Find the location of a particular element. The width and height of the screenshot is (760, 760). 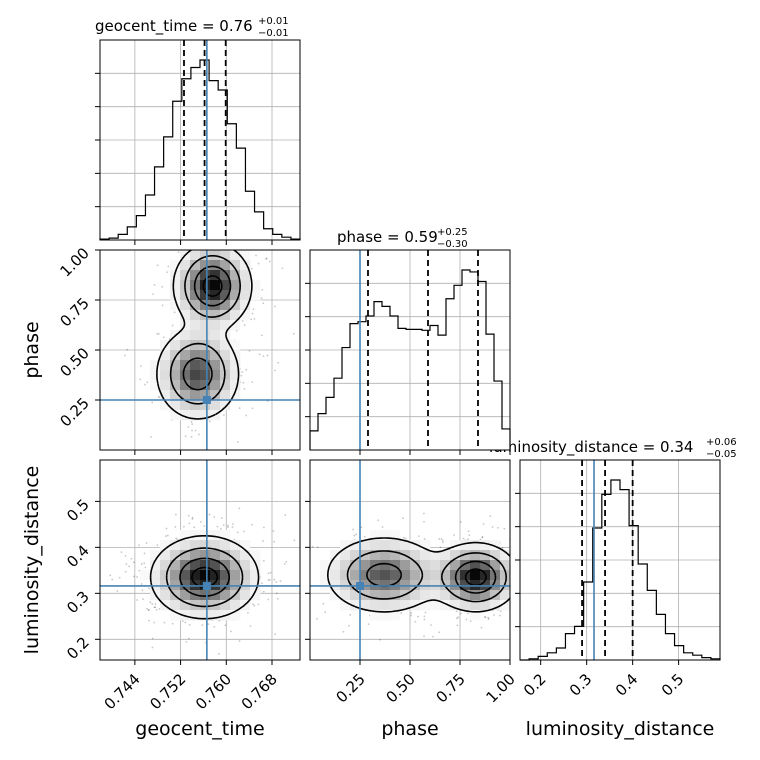

density-geocent-time-vs-luminosity-distance-frame is located at coordinates (200, 560).